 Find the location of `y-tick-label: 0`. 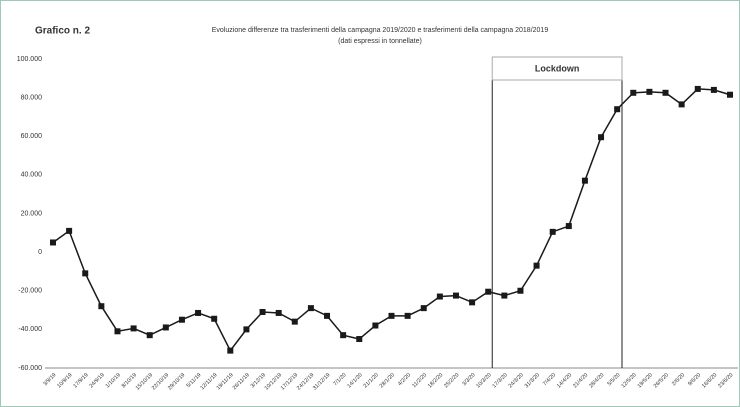

y-tick-label: 0 is located at coordinates (40, 252).